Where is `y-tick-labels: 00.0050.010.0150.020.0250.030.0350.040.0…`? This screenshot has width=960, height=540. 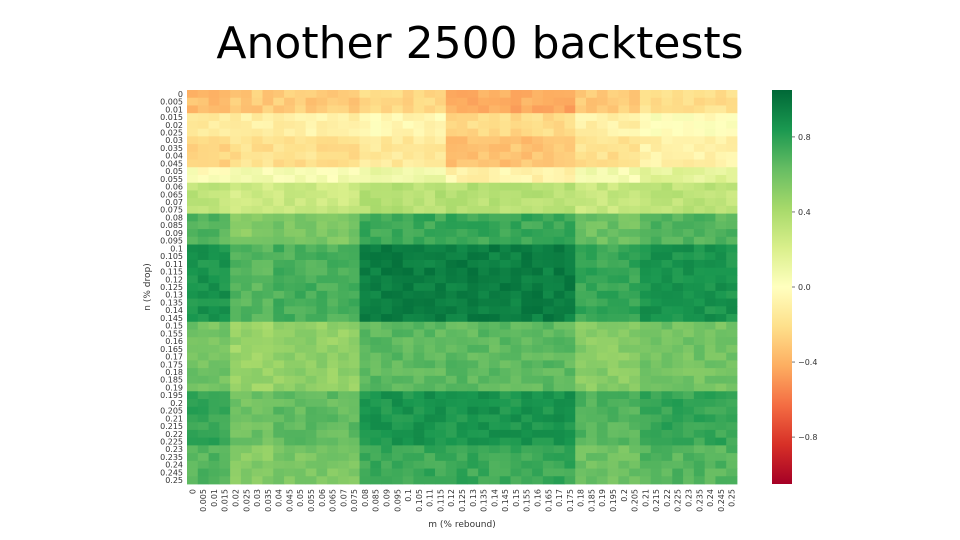 y-tick-labels: 00.0050.010.0150.020.0250.030.0350.040.0… is located at coordinates (171, 287).